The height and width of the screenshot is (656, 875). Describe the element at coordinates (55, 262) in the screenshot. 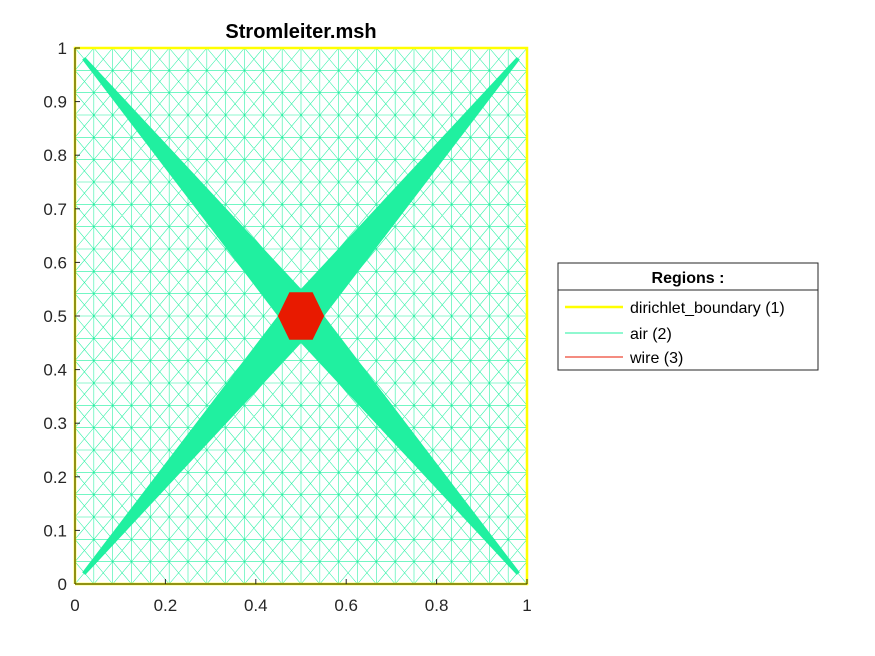

I see `y-tick-label: 0.6` at that location.